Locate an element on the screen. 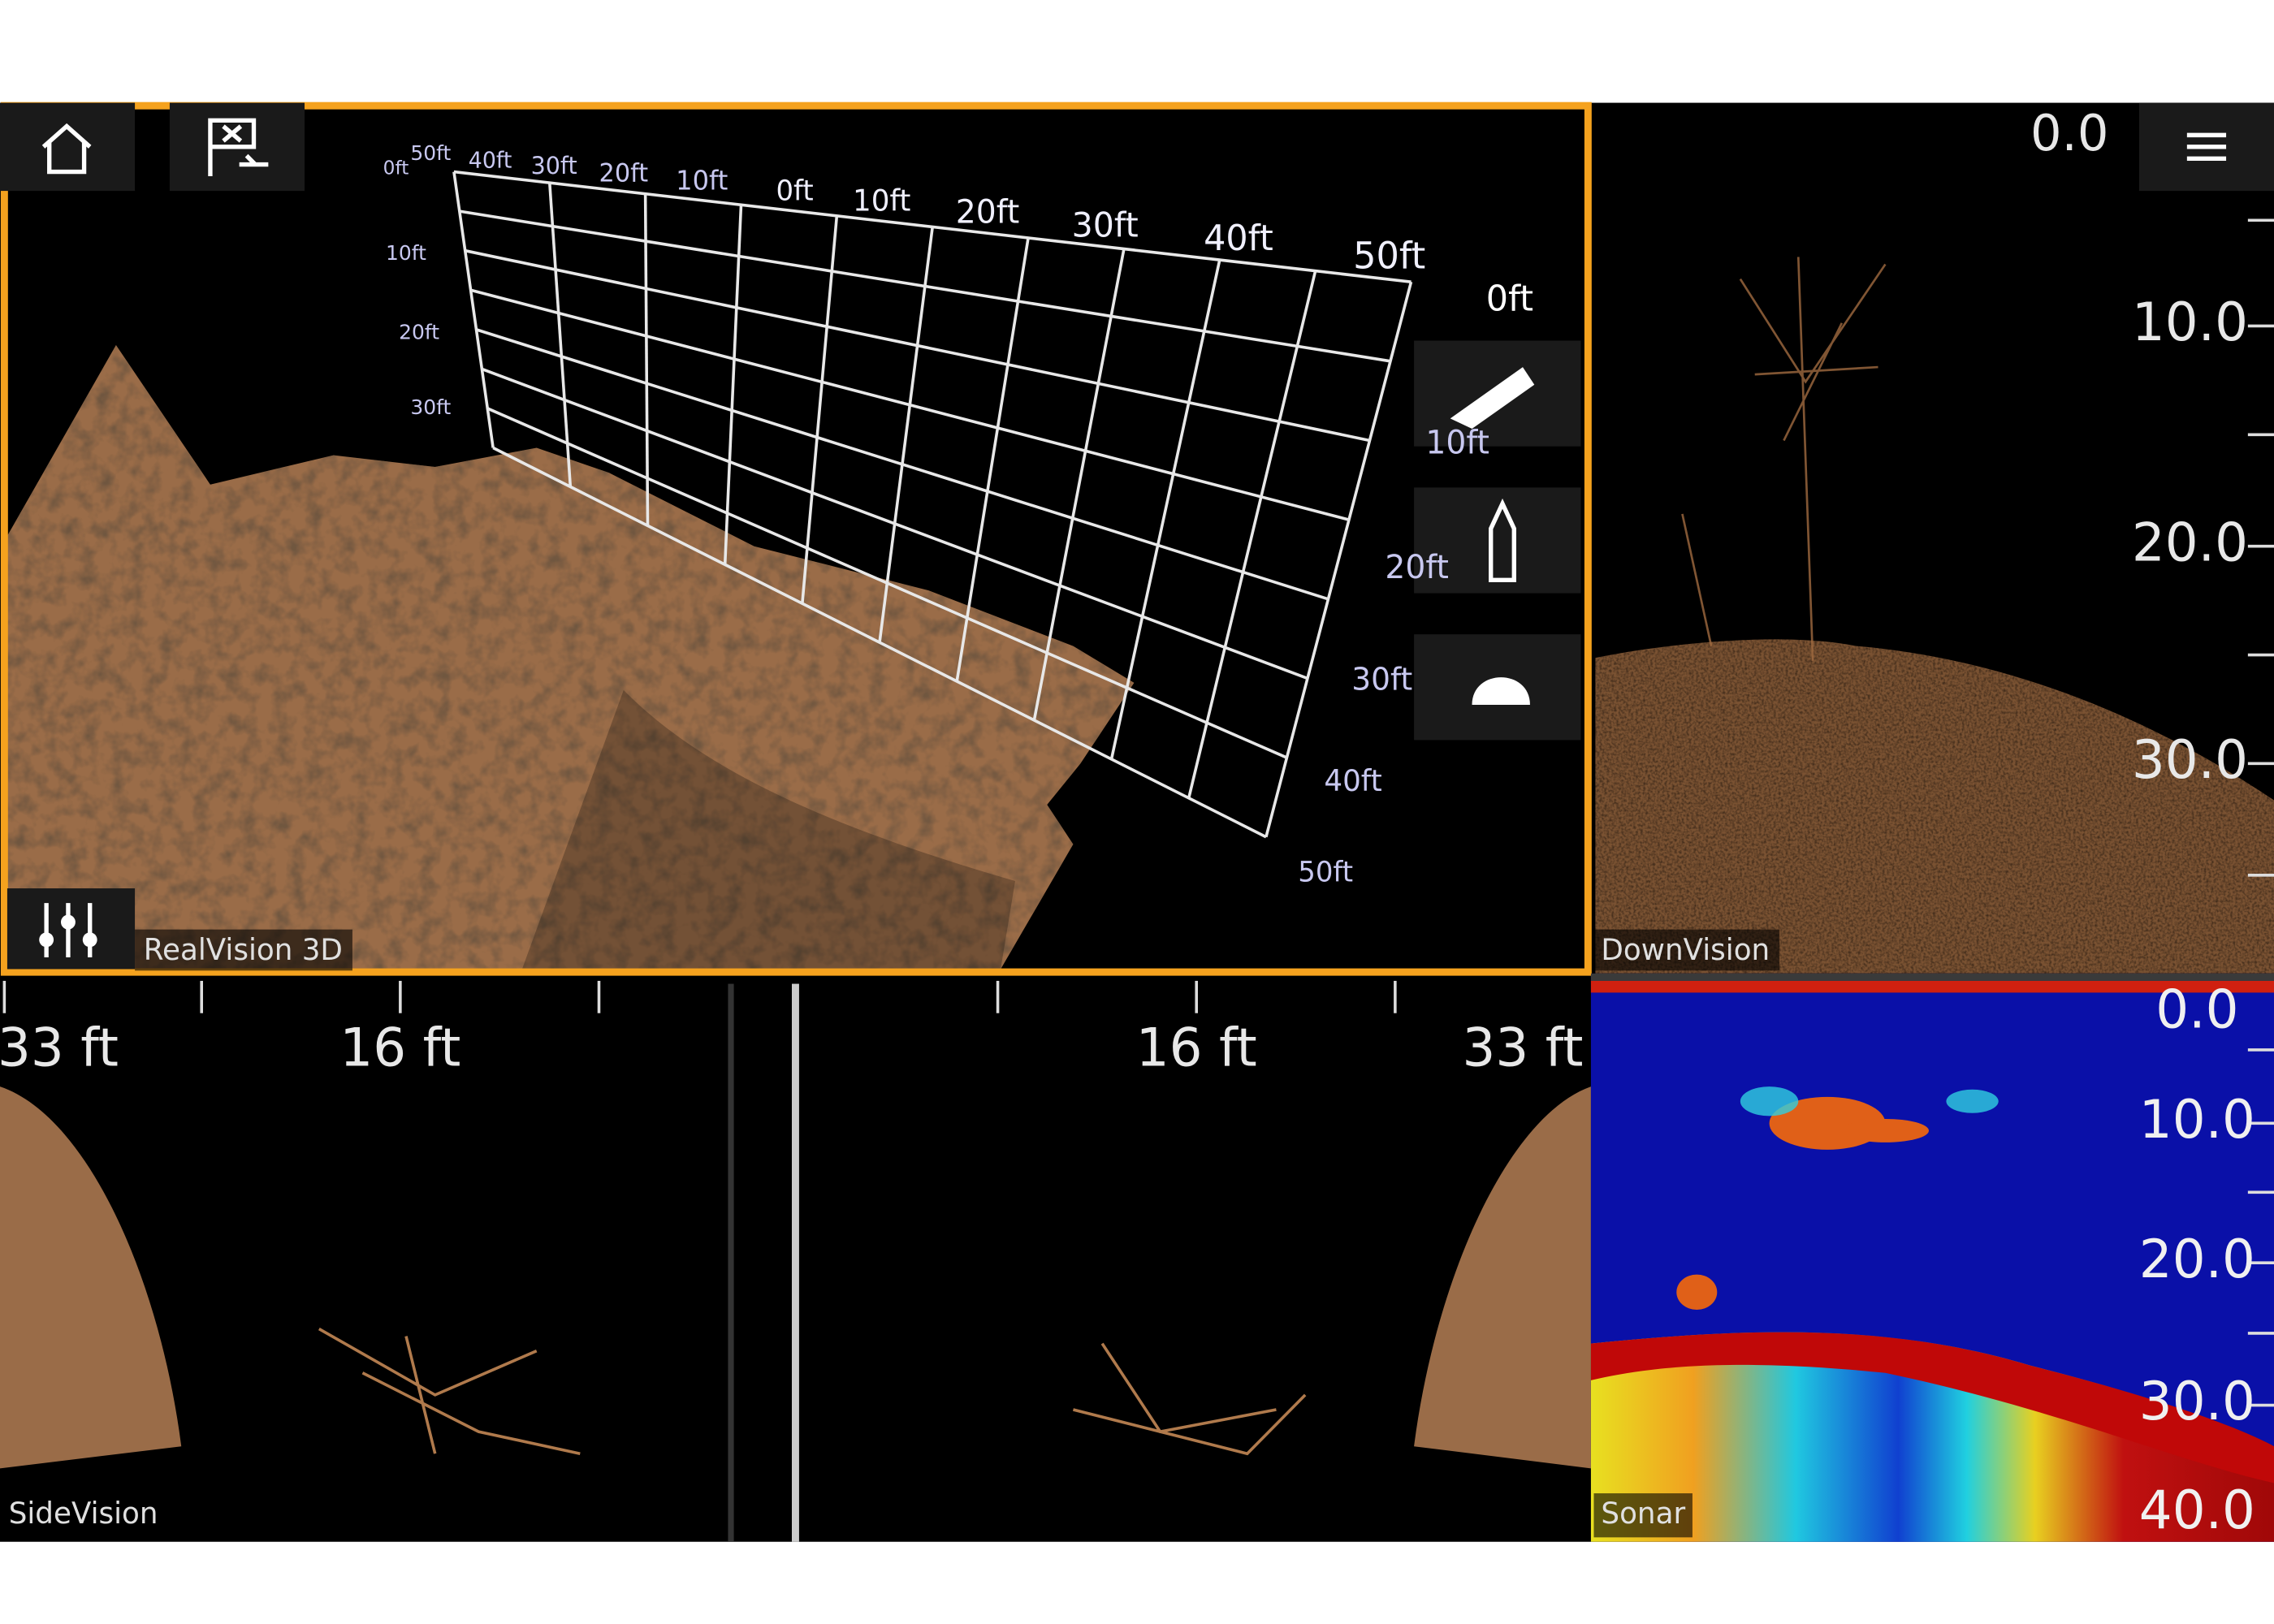 The height and width of the screenshot is (1624, 2274). downvision-tree is located at coordinates (1784, 459).